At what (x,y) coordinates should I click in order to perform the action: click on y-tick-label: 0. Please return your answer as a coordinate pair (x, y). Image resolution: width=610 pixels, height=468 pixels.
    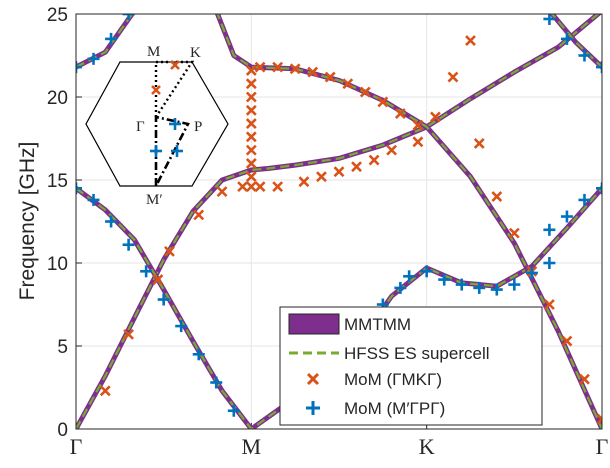
    Looking at the image, I should click on (62, 430).